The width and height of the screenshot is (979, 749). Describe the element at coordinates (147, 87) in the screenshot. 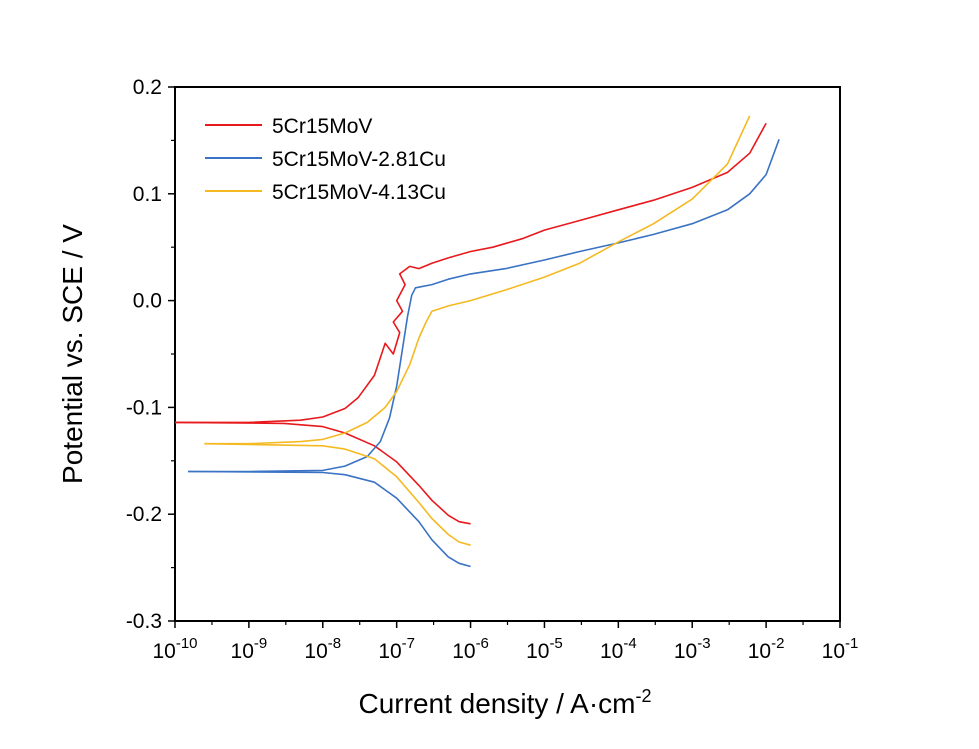

I see `y-tick-label: 0.2` at that location.